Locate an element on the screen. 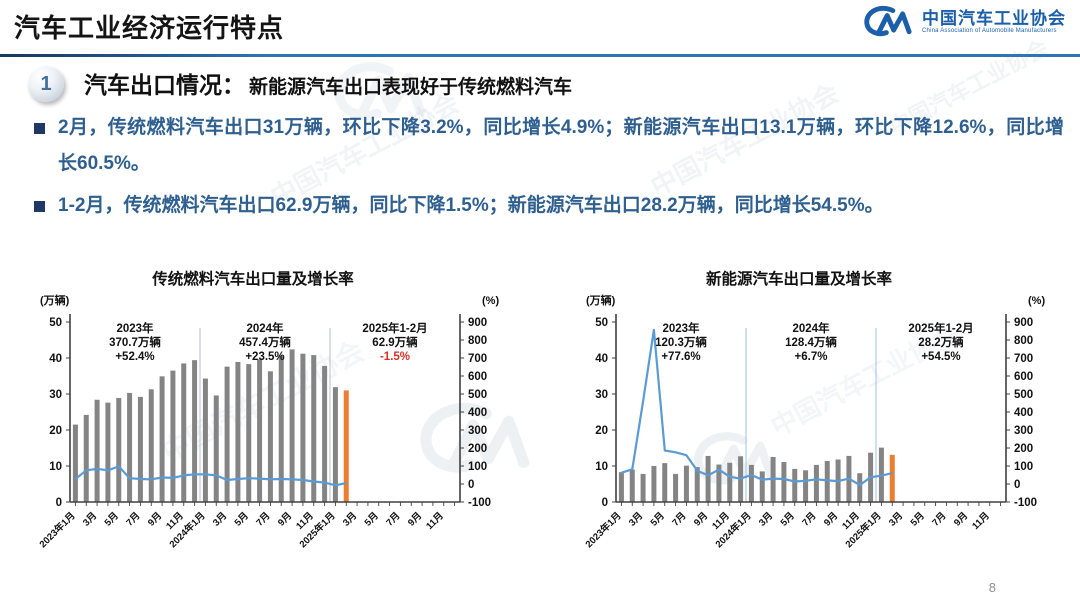  annotation-volume: 457.4万辆 is located at coordinates (265, 342).